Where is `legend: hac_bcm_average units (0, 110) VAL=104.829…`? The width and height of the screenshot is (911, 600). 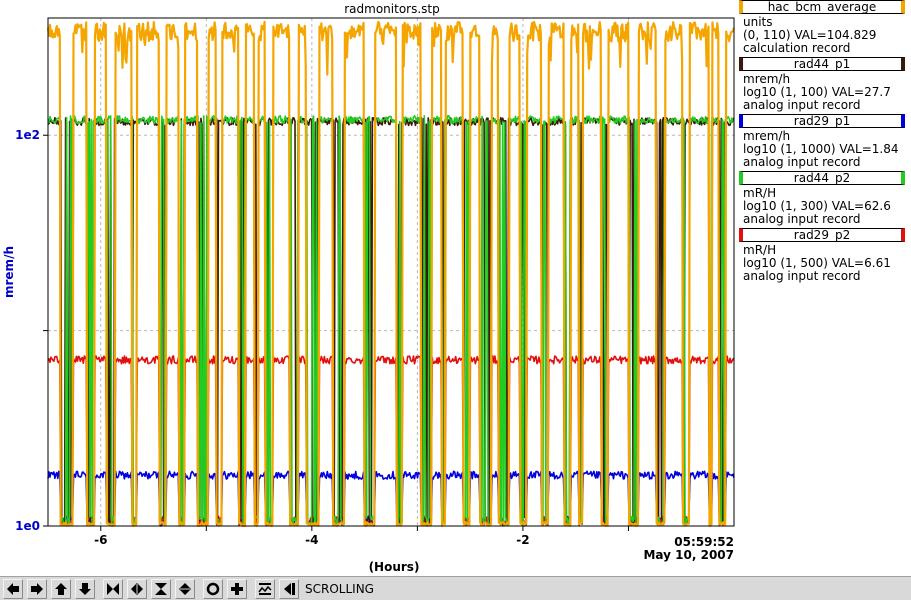
legend: hac_bcm_average units (0, 110) VAL=104.829… is located at coordinates (824, 142).